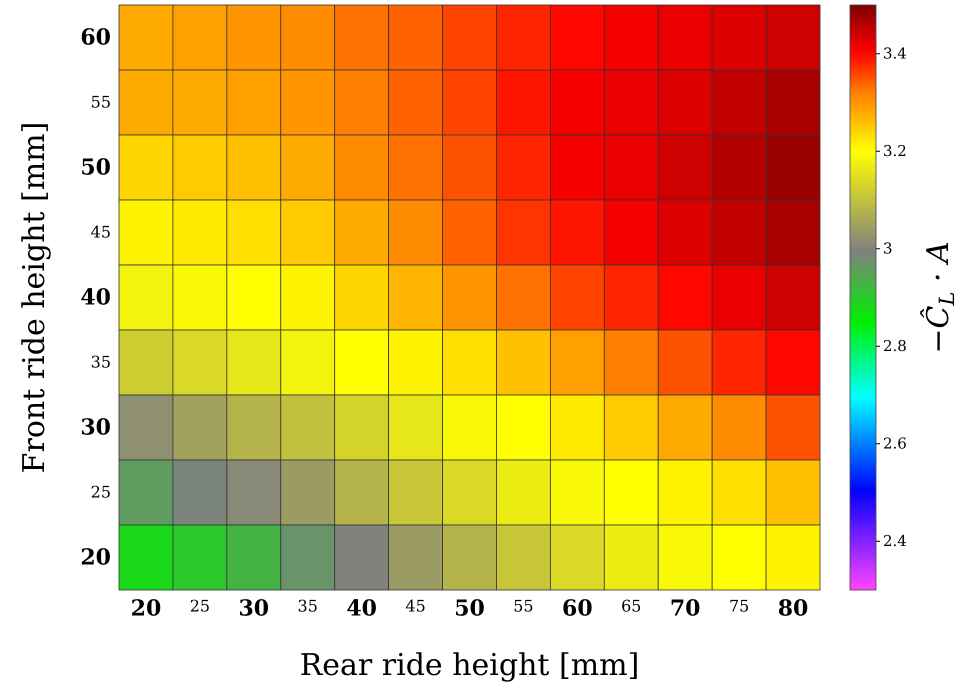 This screenshot has height=691, width=965. What do you see at coordinates (888, 249) in the screenshot?
I see `color-bar-label: 3` at bounding box center [888, 249].